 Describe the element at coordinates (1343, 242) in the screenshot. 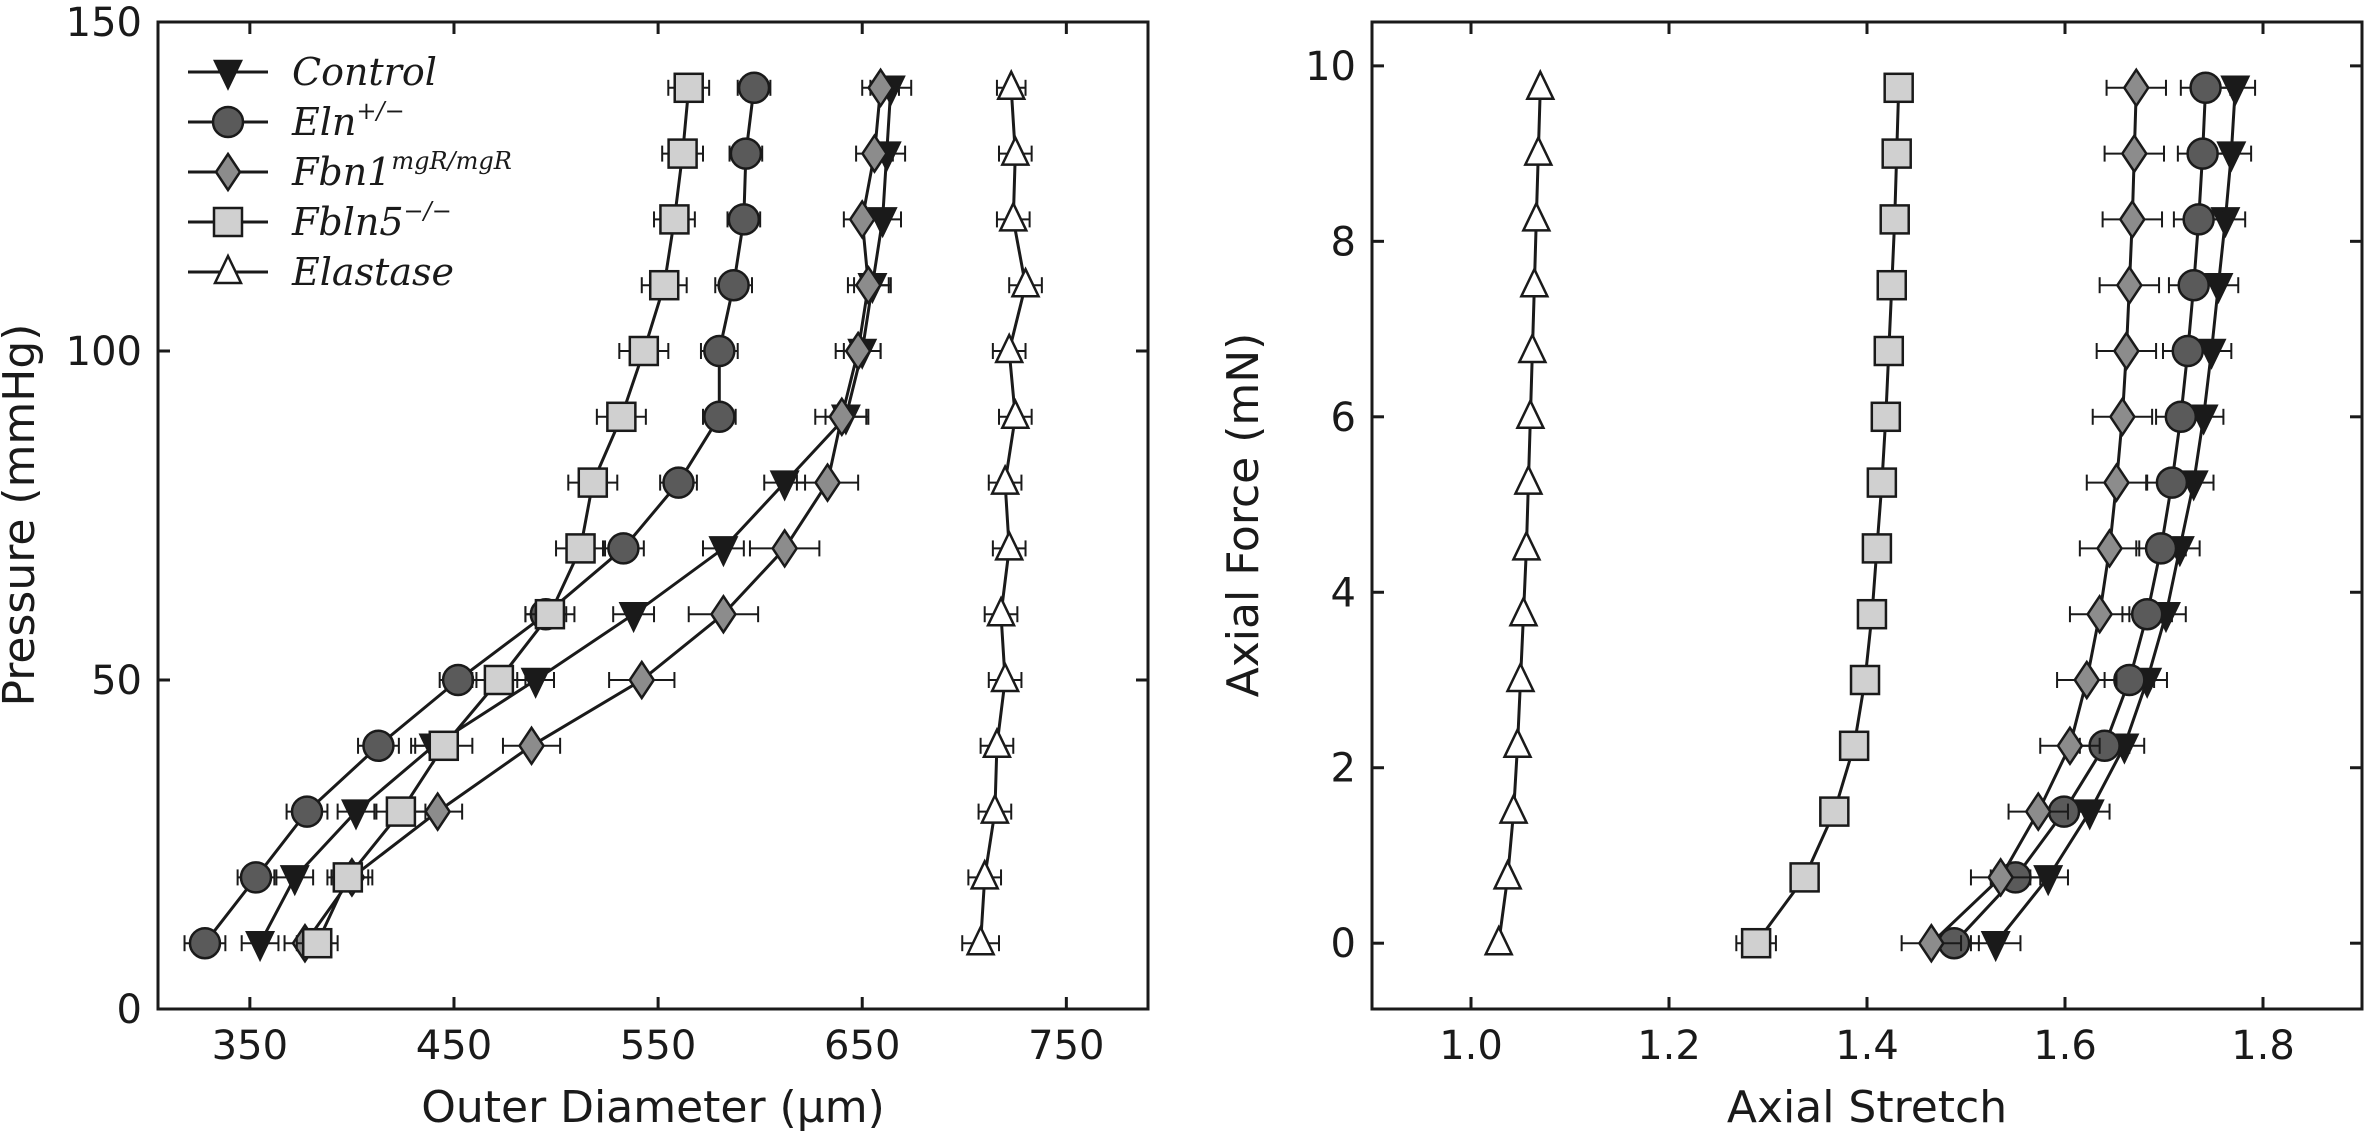

I see `y-tick-label: 8` at that location.